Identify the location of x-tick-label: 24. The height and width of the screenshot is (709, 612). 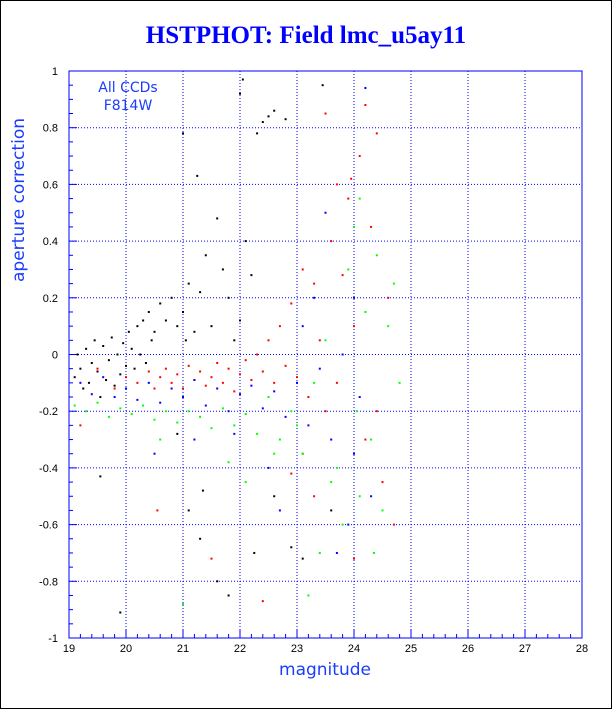
(354, 649).